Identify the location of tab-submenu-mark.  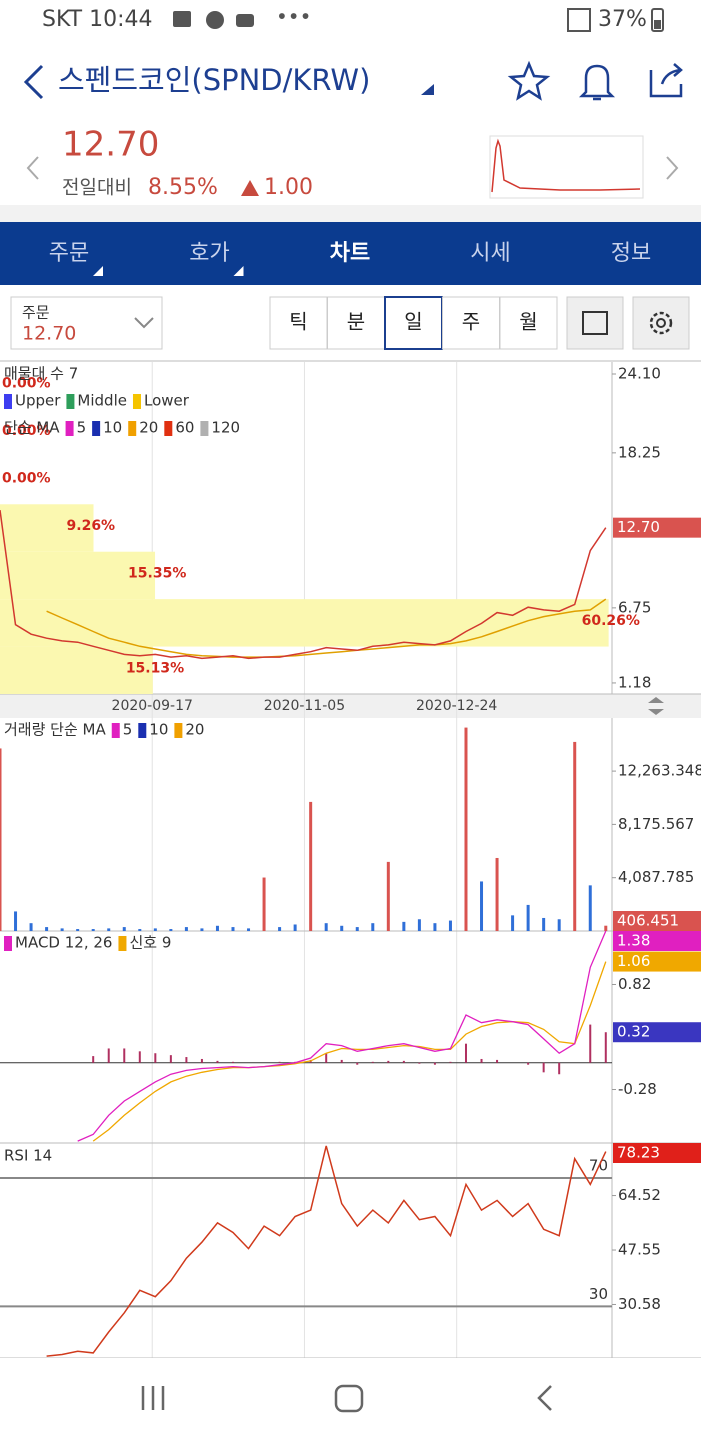
(98, 271).